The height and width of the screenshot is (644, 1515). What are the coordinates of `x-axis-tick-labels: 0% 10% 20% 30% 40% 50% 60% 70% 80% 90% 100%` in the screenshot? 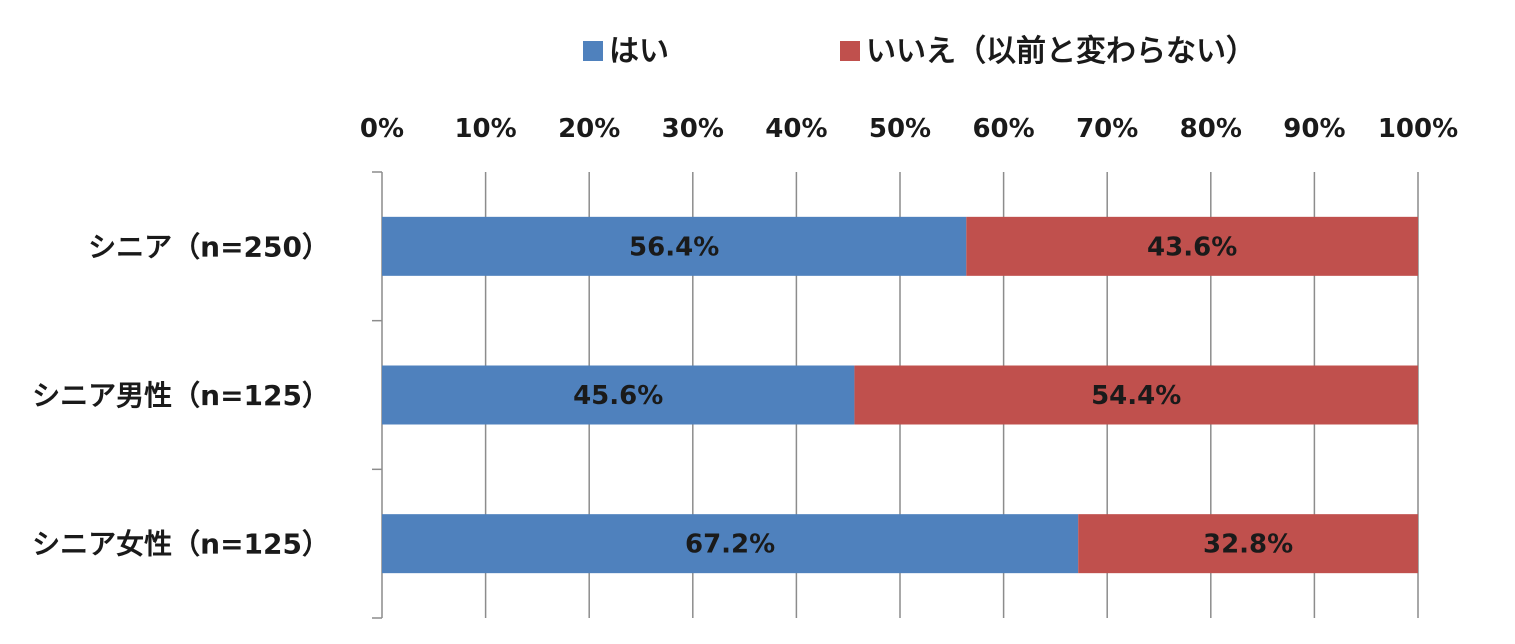 It's located at (909, 129).